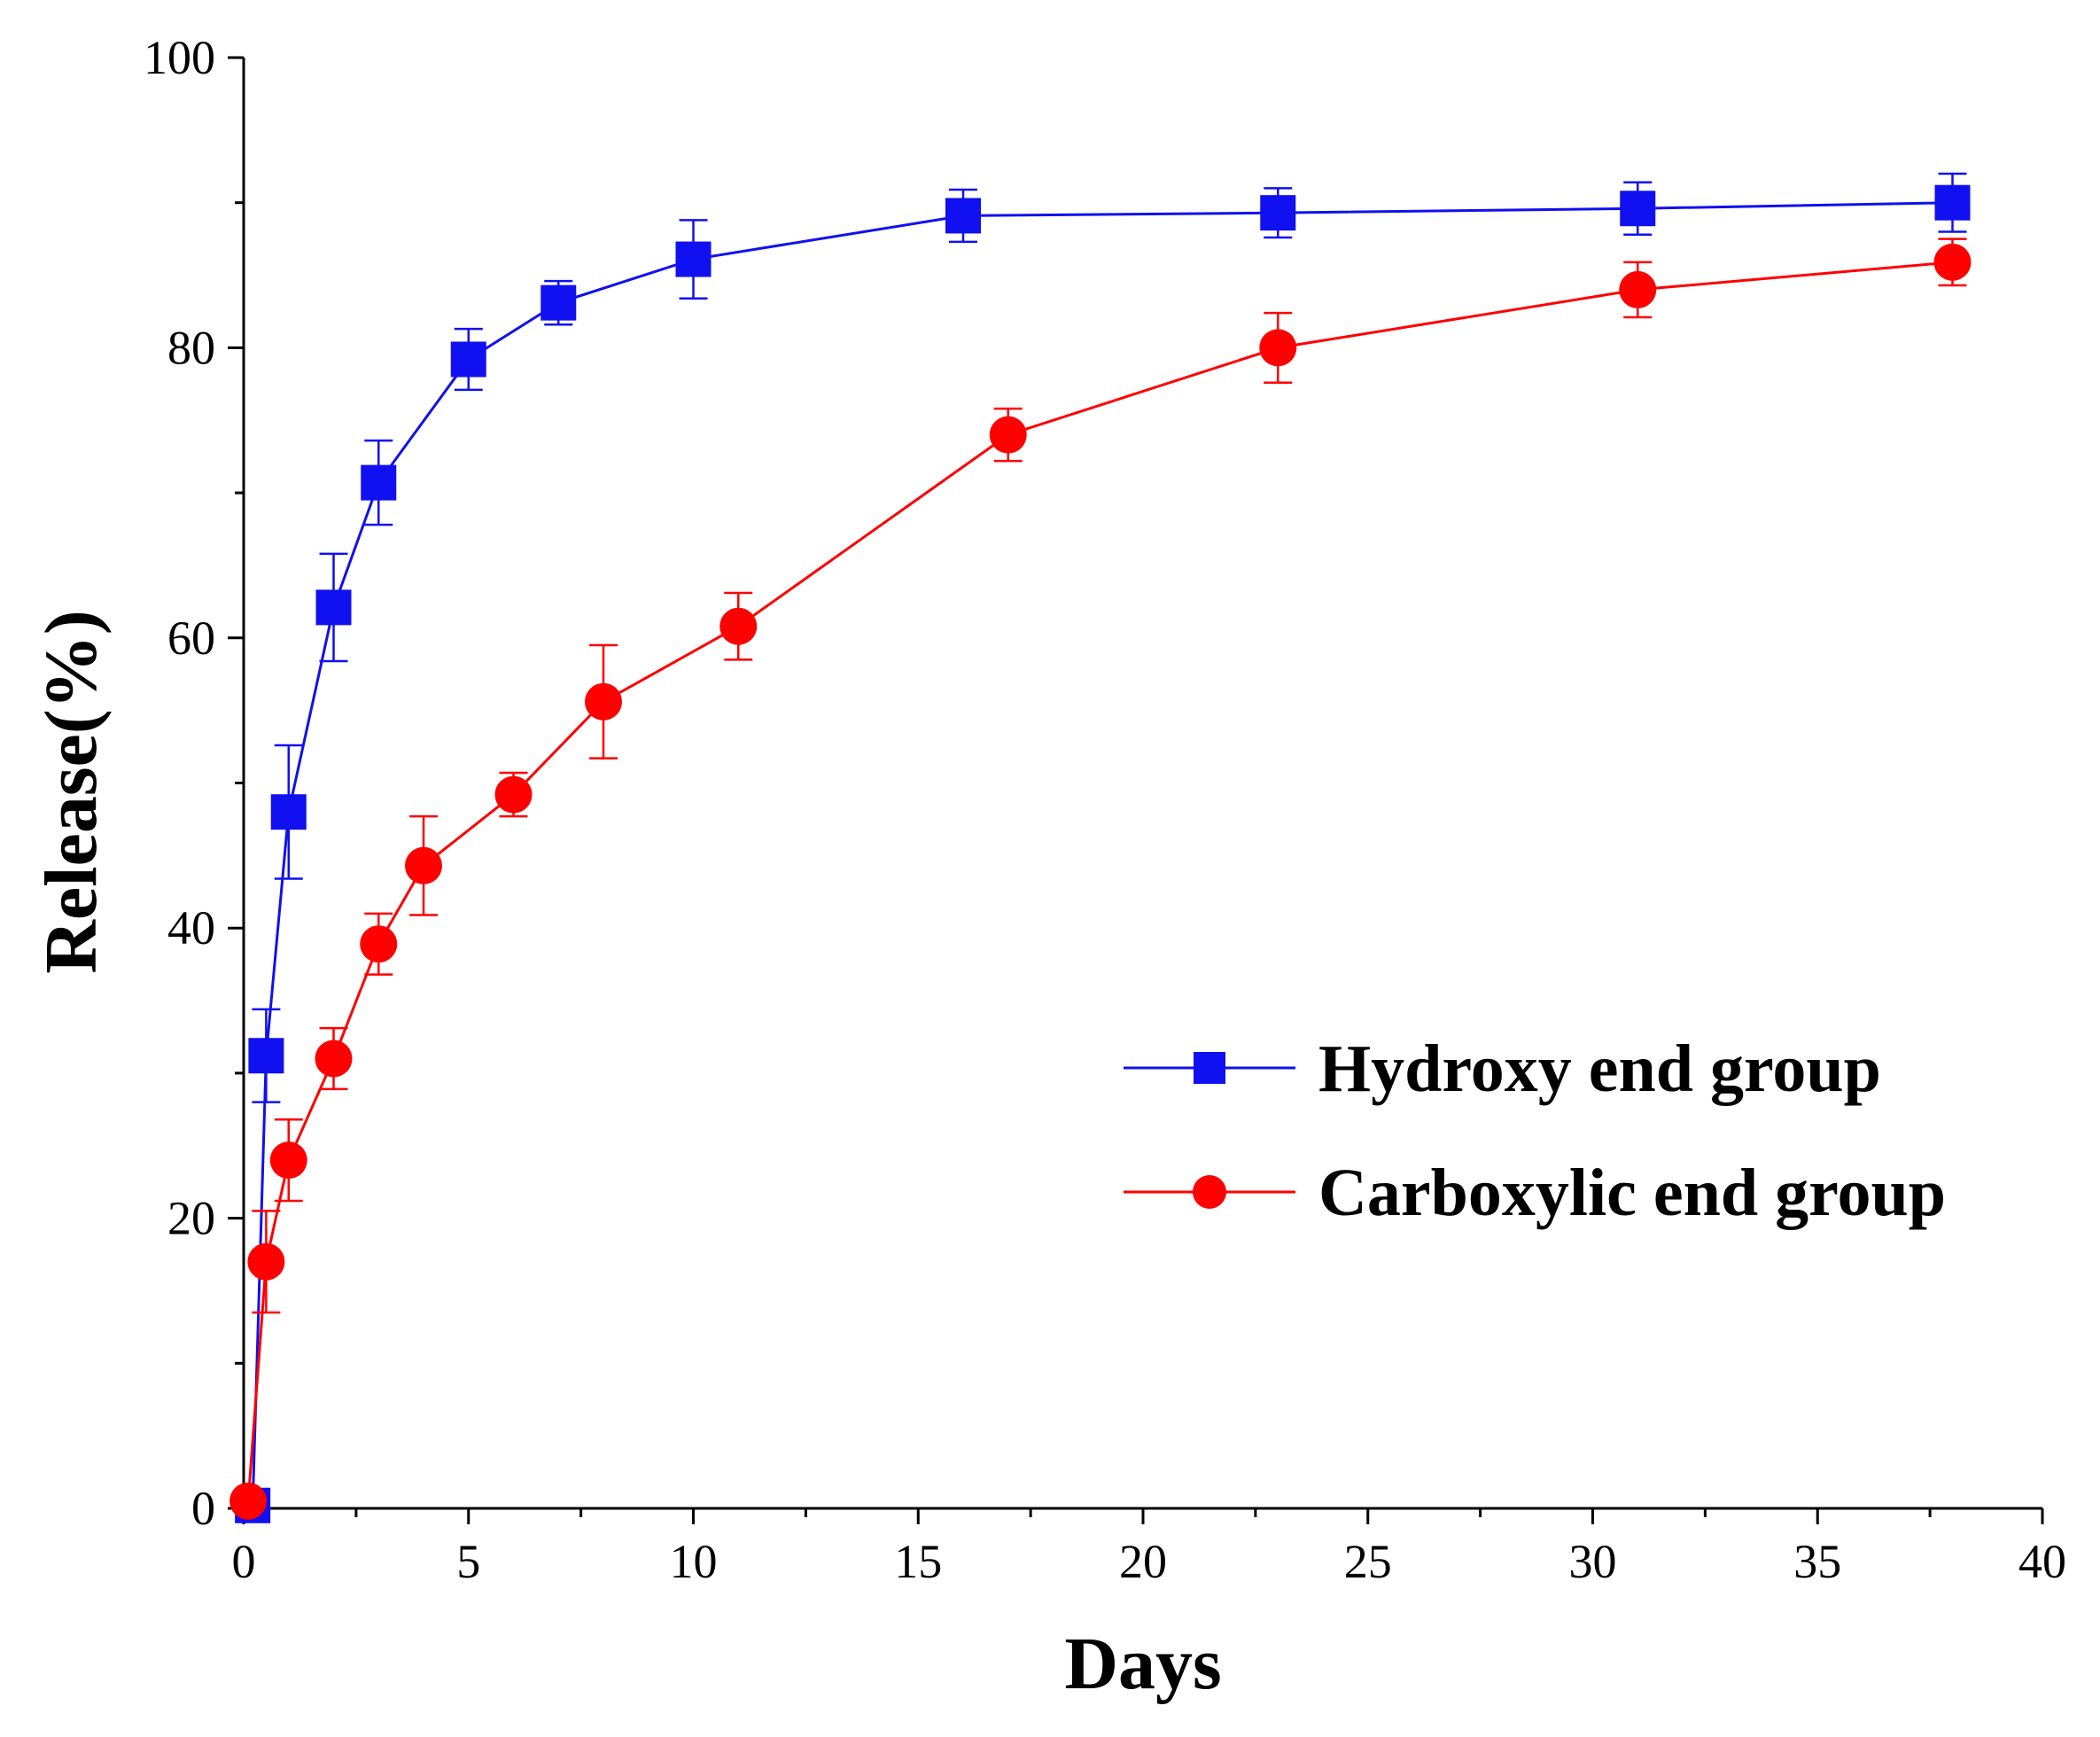 This screenshot has width=2100, height=1737. I want to click on y-tick-label: 80, so click(191, 347).